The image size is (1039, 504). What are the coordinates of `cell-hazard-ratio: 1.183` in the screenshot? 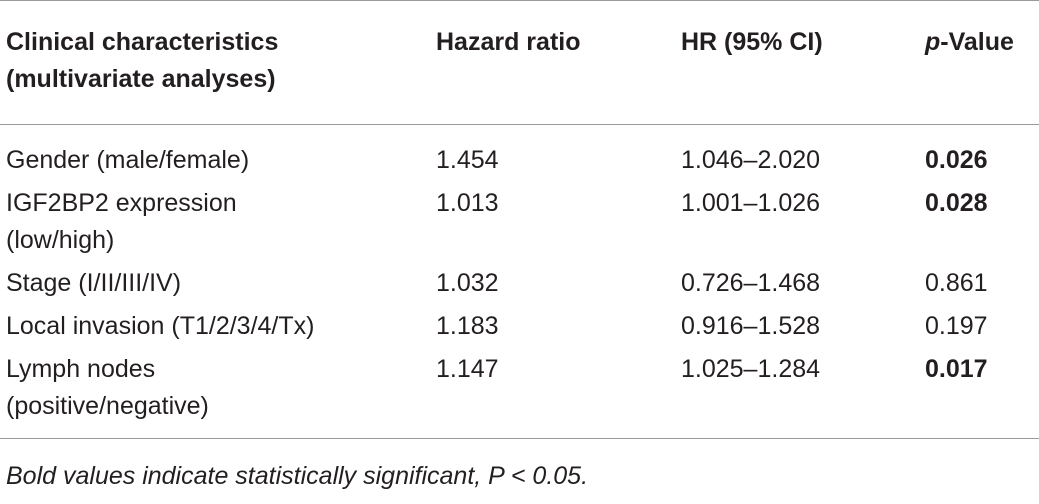 It's located at (467, 326).